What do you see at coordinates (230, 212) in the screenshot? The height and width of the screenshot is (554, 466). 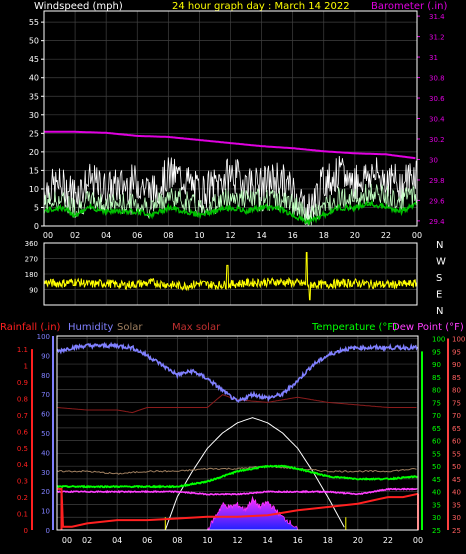 I see `wind-average-line` at bounding box center [230, 212].